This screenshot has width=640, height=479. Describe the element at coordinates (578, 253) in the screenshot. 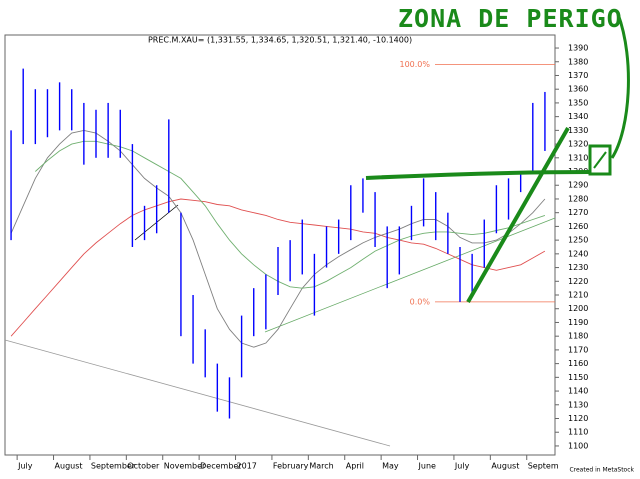

I see `y-tick-label: 1240` at that location.